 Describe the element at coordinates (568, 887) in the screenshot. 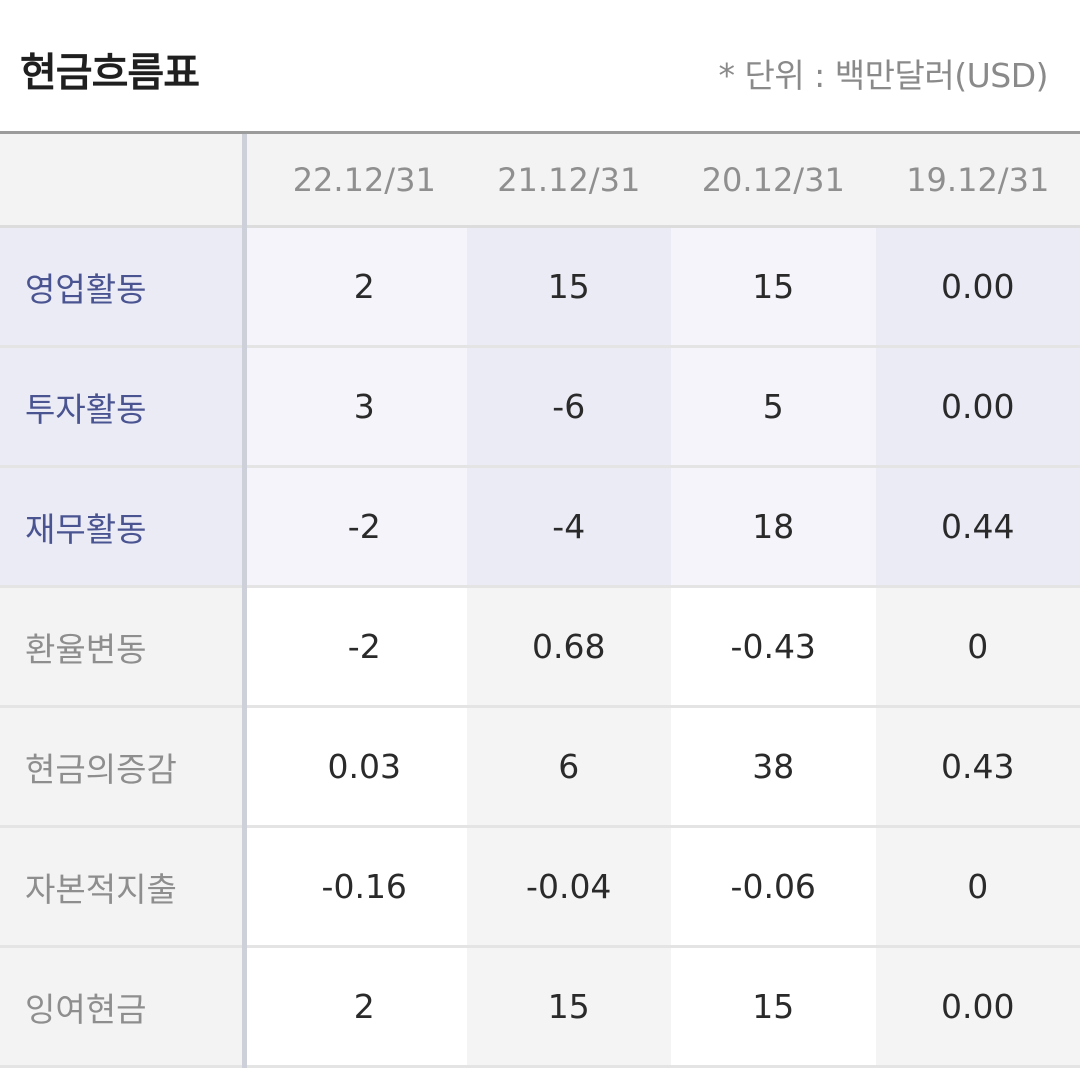

I see `value-cell: -0.04` at that location.